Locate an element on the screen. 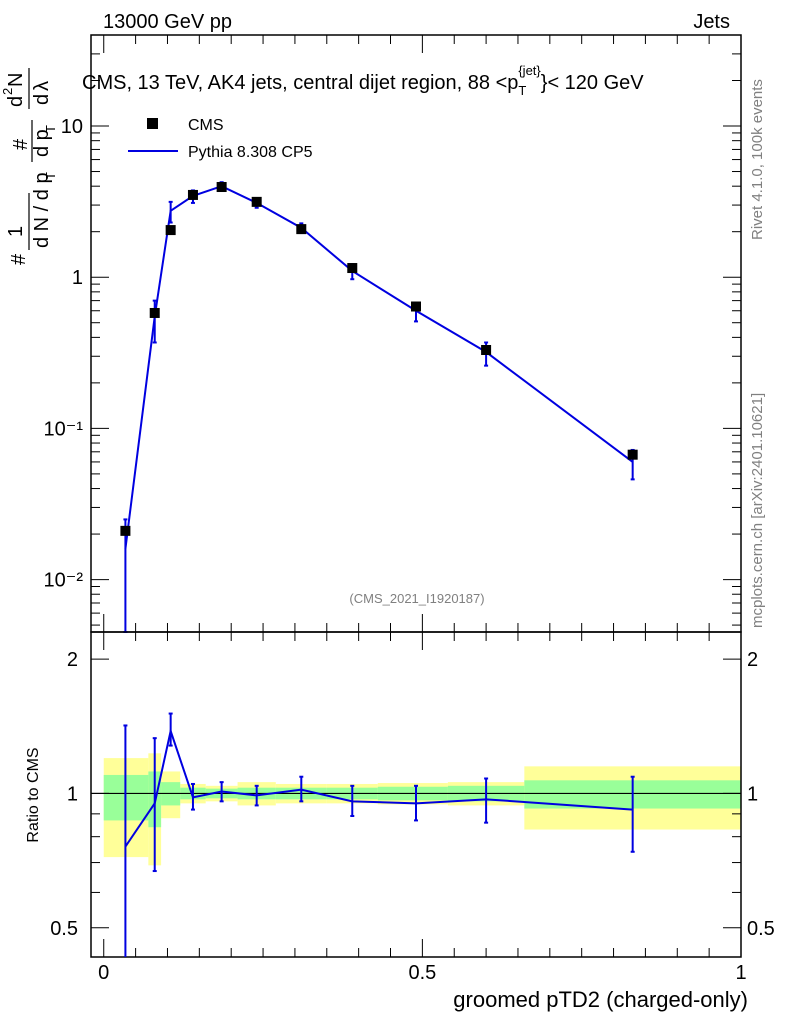 The width and height of the screenshot is (786, 1024). main-ylabel-hash2: # is located at coordinates (21, 144).